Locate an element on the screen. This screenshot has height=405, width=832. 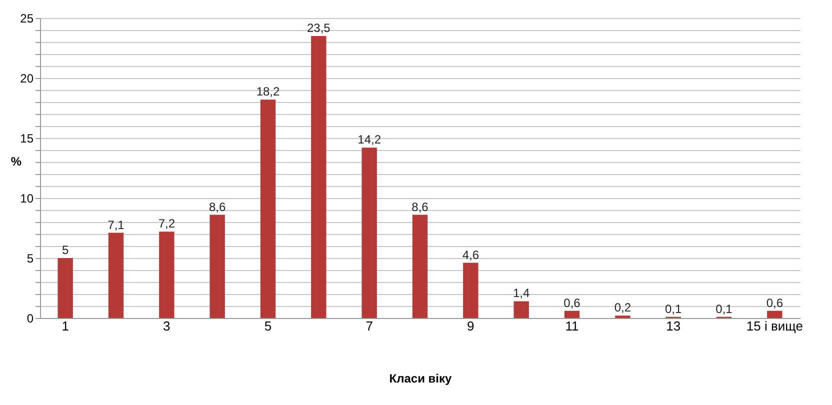
data-label: 5 is located at coordinates (65, 250).